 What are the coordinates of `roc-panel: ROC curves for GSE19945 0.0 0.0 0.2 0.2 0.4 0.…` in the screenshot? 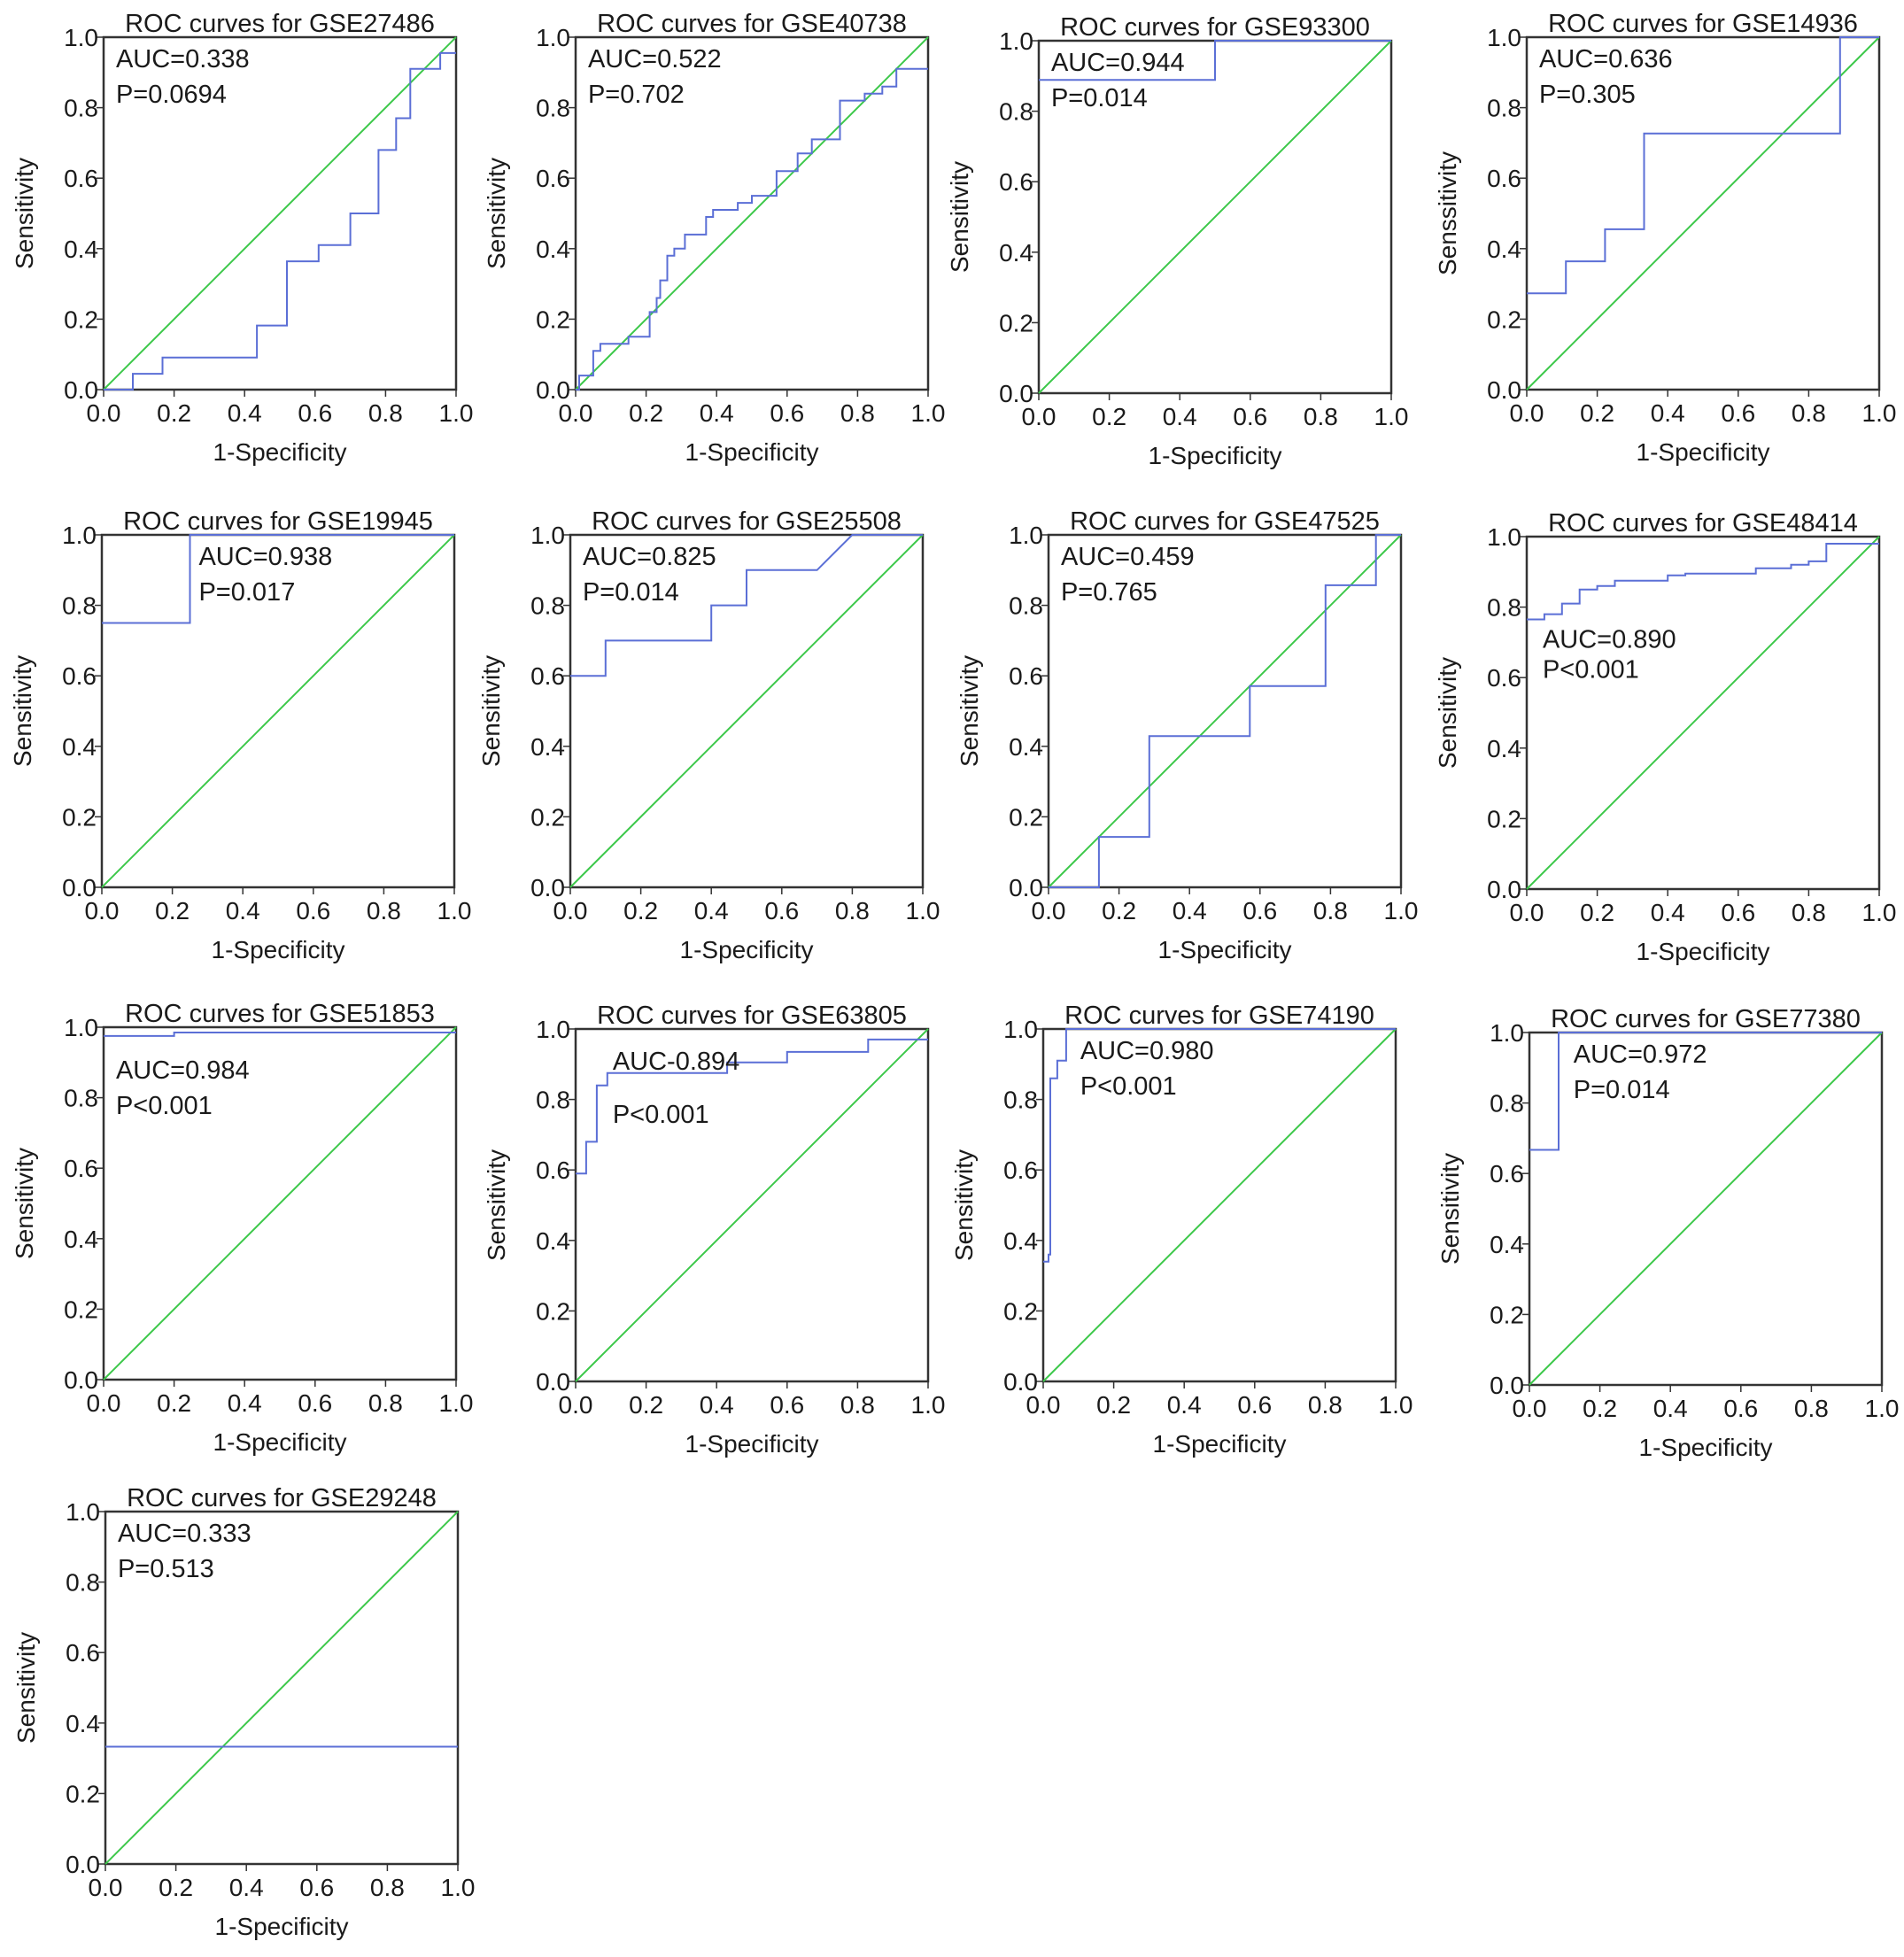 It's located at (237, 739).